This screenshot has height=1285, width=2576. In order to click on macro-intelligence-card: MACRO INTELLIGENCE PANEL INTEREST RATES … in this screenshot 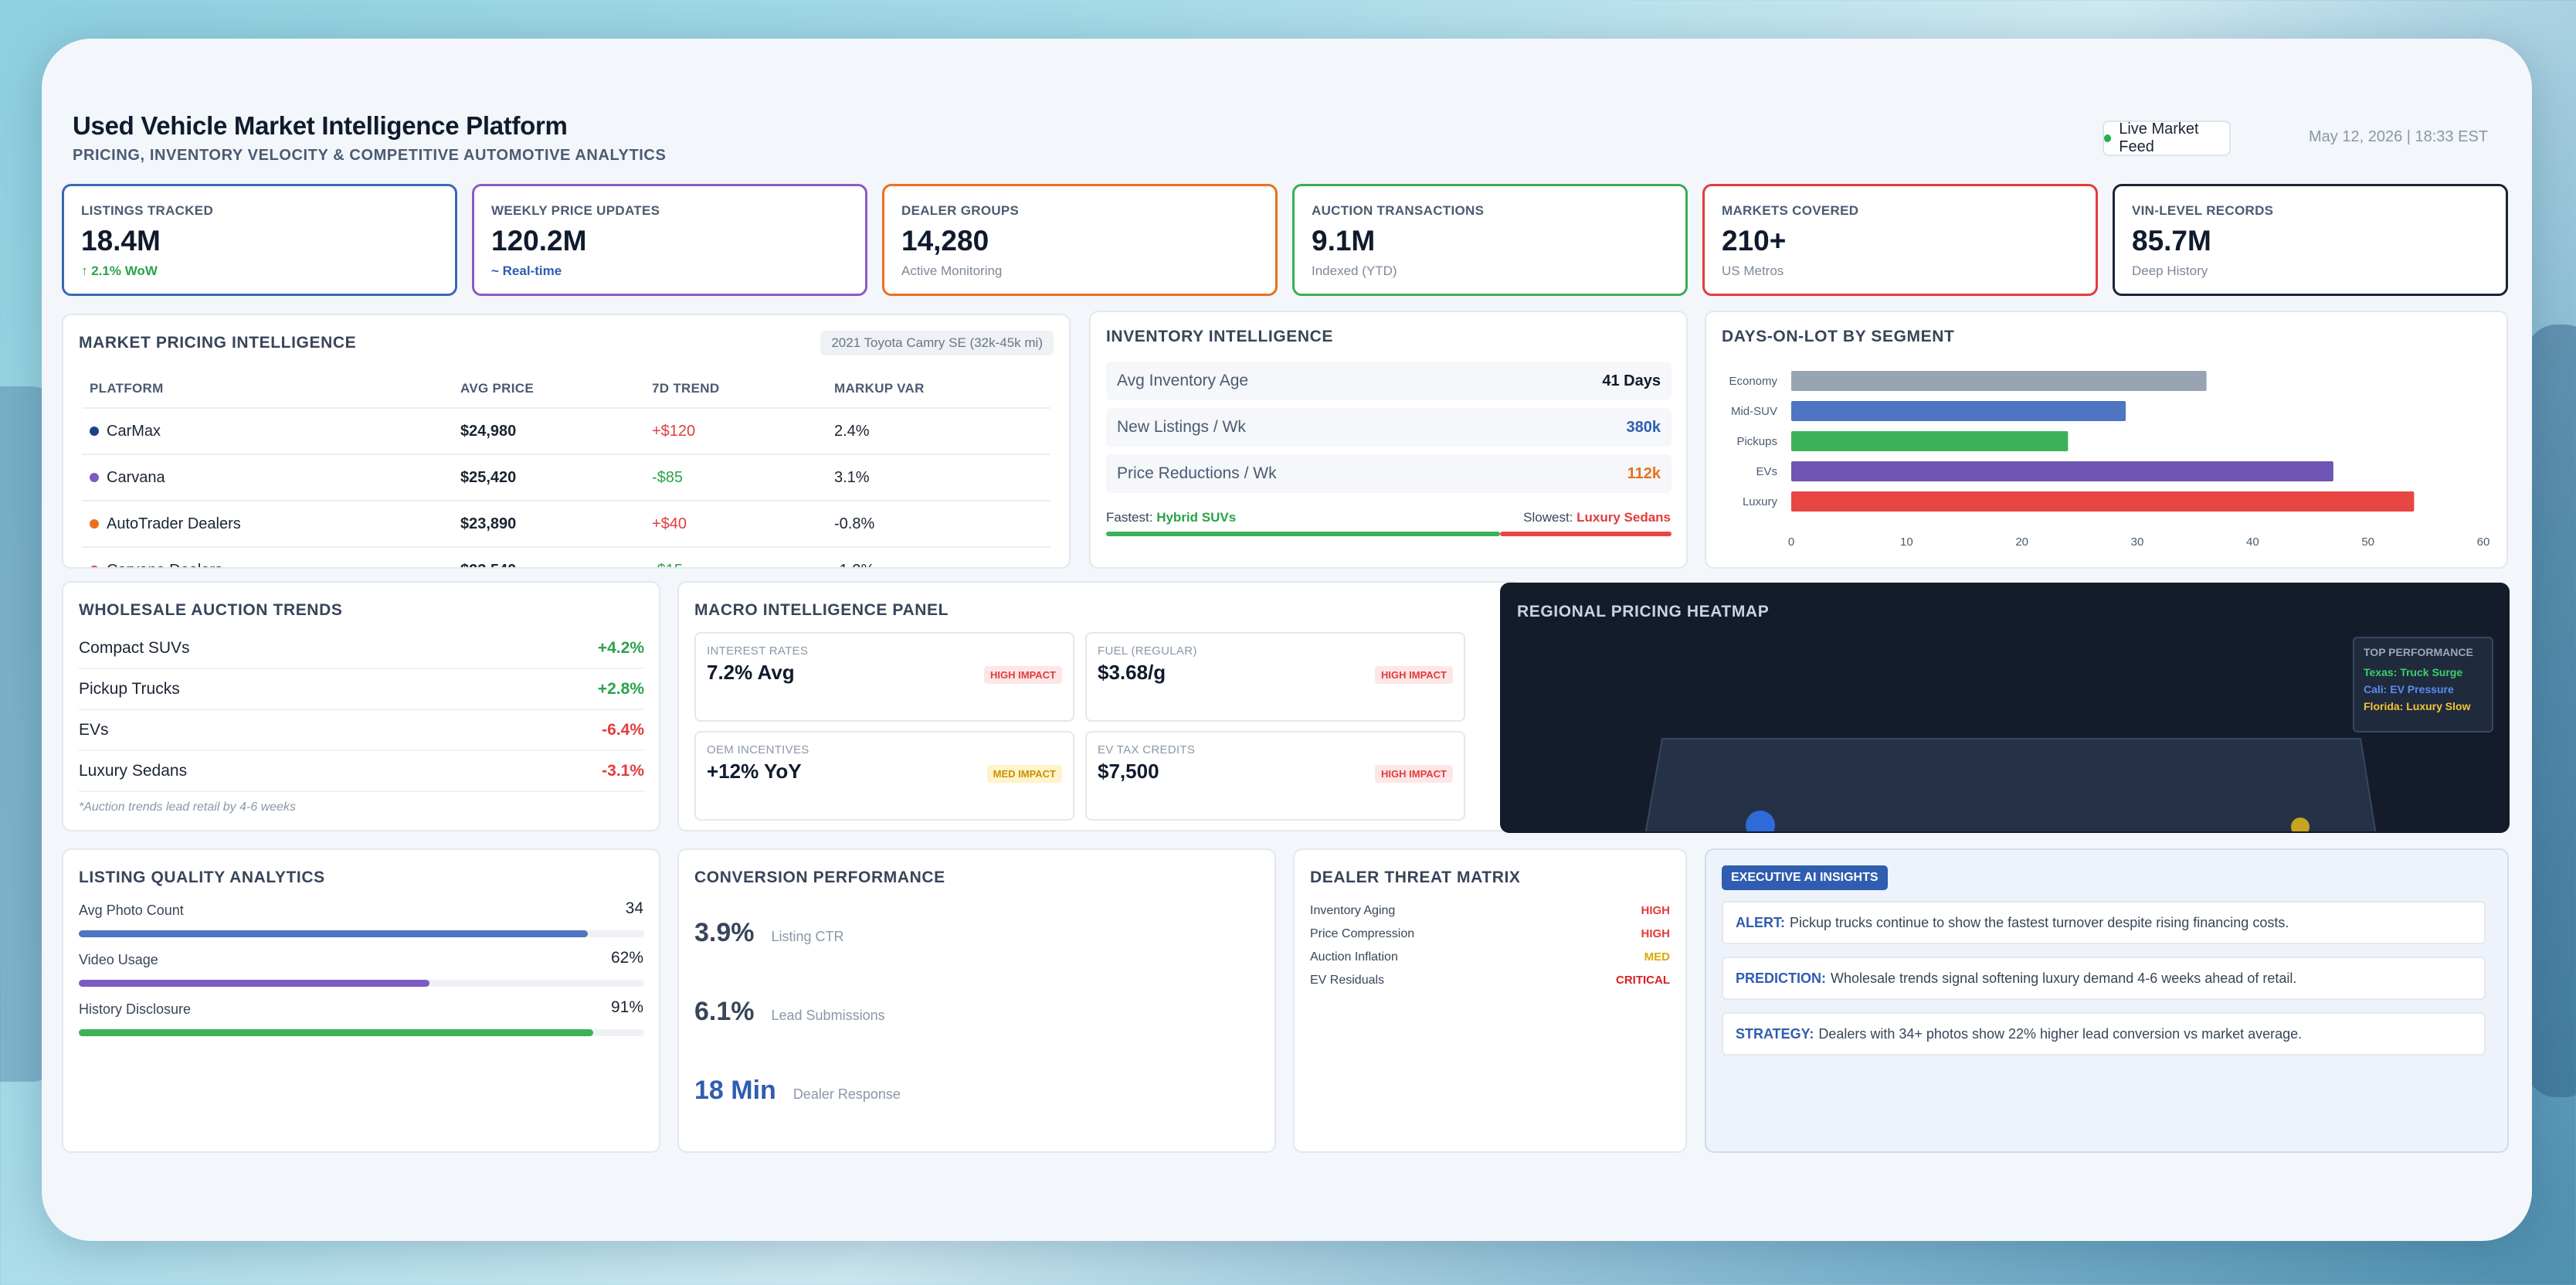, I will do `click(1100, 706)`.